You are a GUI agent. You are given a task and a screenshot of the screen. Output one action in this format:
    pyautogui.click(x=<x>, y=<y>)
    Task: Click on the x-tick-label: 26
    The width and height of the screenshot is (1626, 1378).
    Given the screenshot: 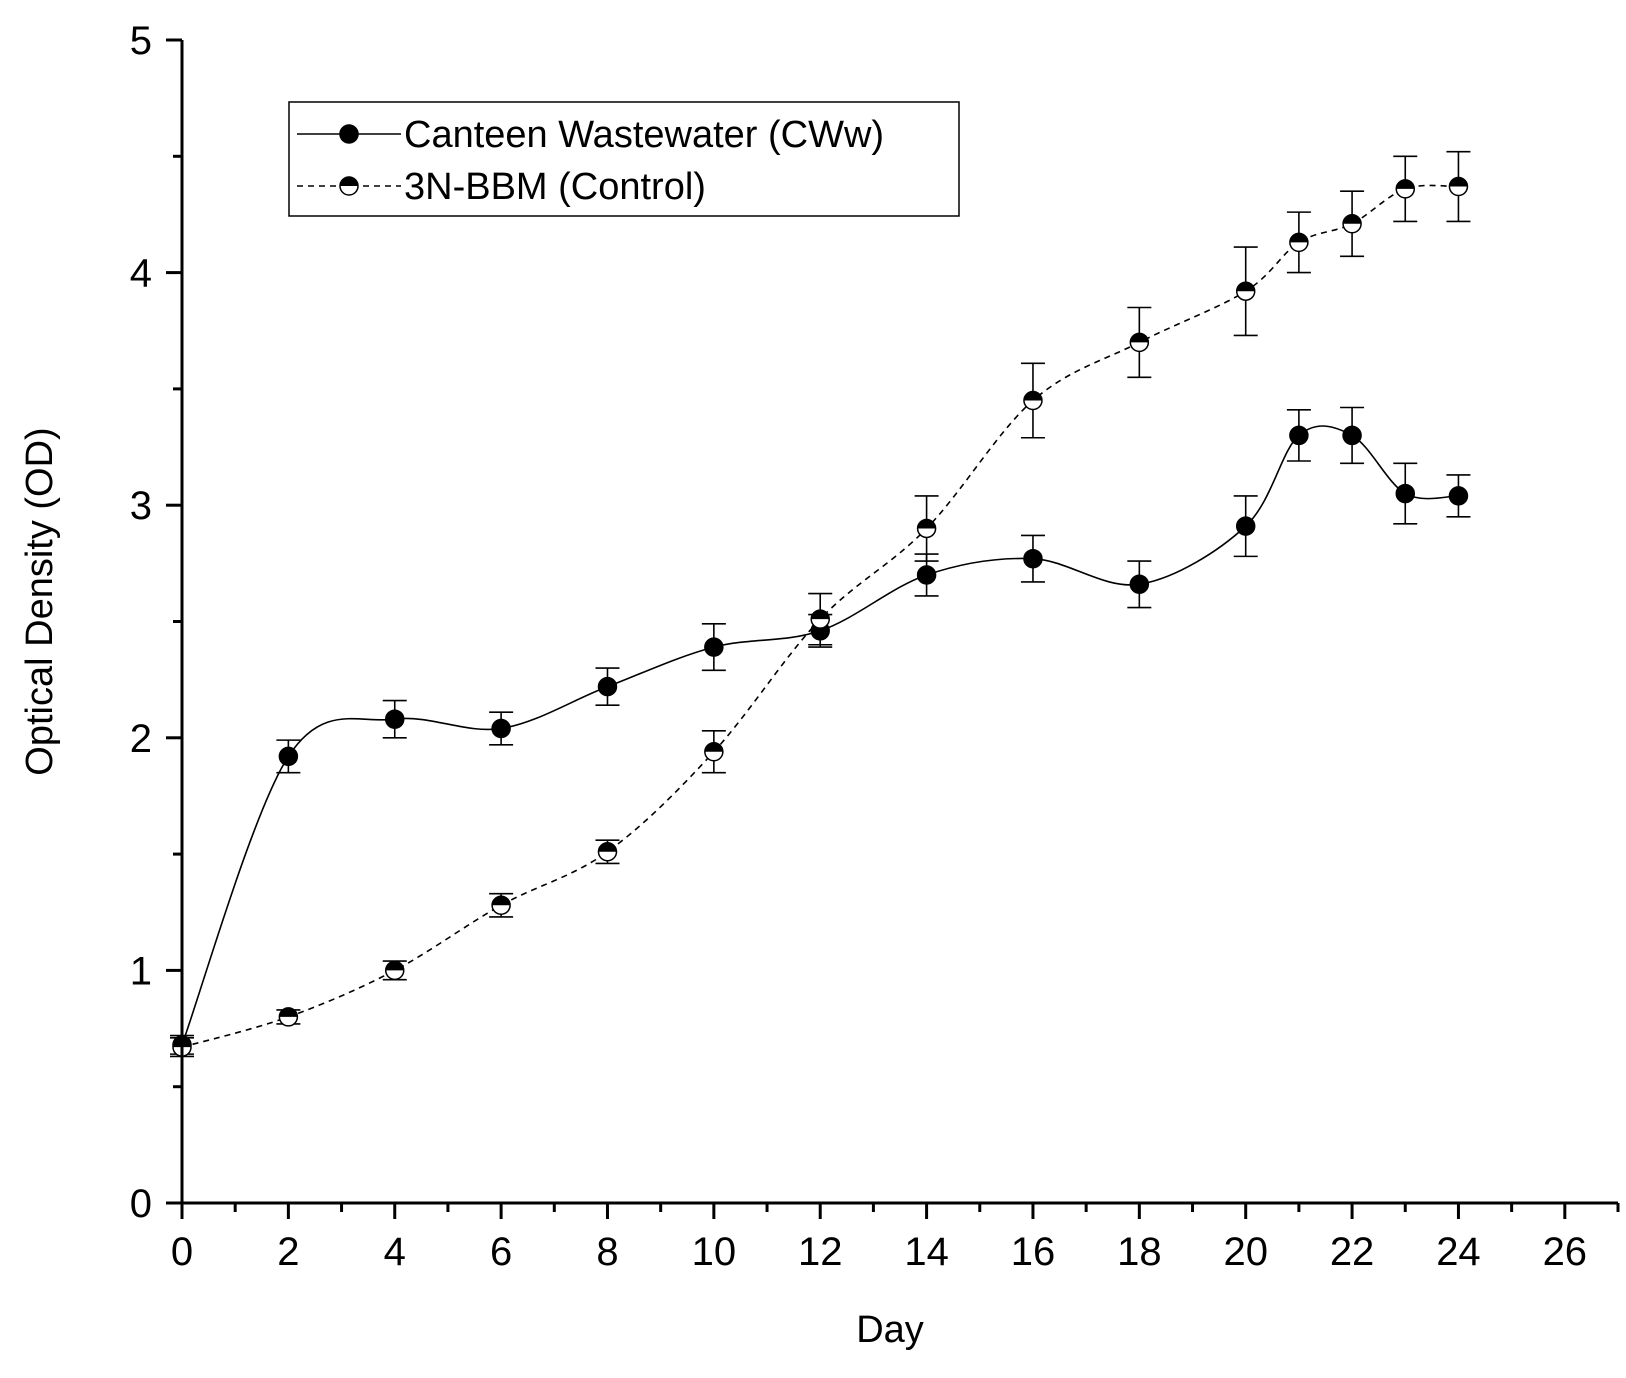 What is the action you would take?
    pyautogui.click(x=1565, y=1252)
    